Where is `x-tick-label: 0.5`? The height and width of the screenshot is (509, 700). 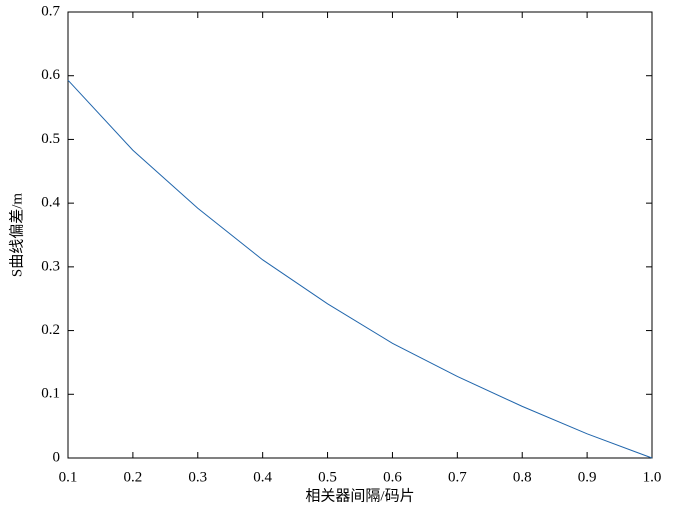 x-tick-label: 0.5 is located at coordinates (327, 477).